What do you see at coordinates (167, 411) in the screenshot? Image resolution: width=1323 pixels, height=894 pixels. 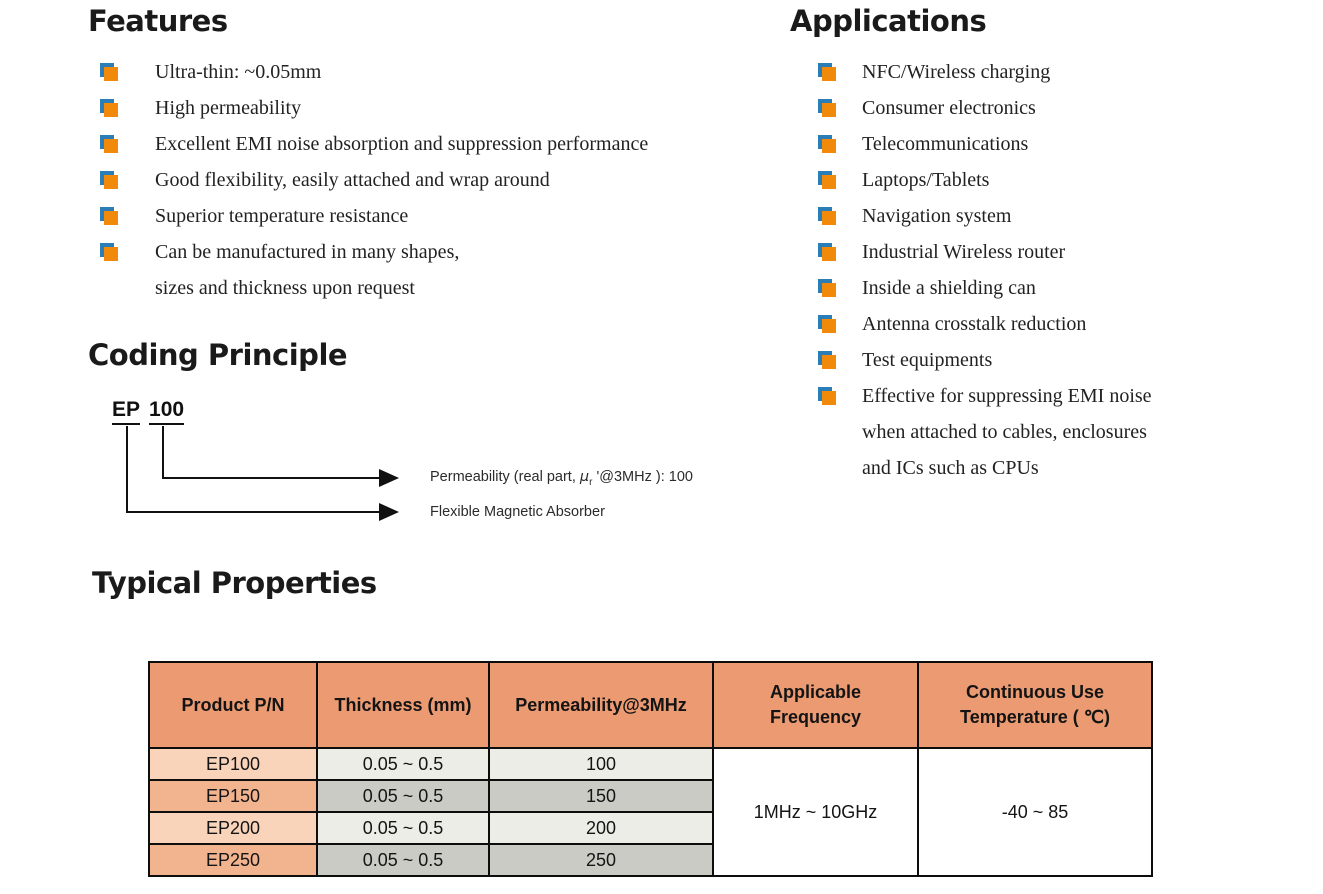 I see `code-number: 100` at bounding box center [167, 411].